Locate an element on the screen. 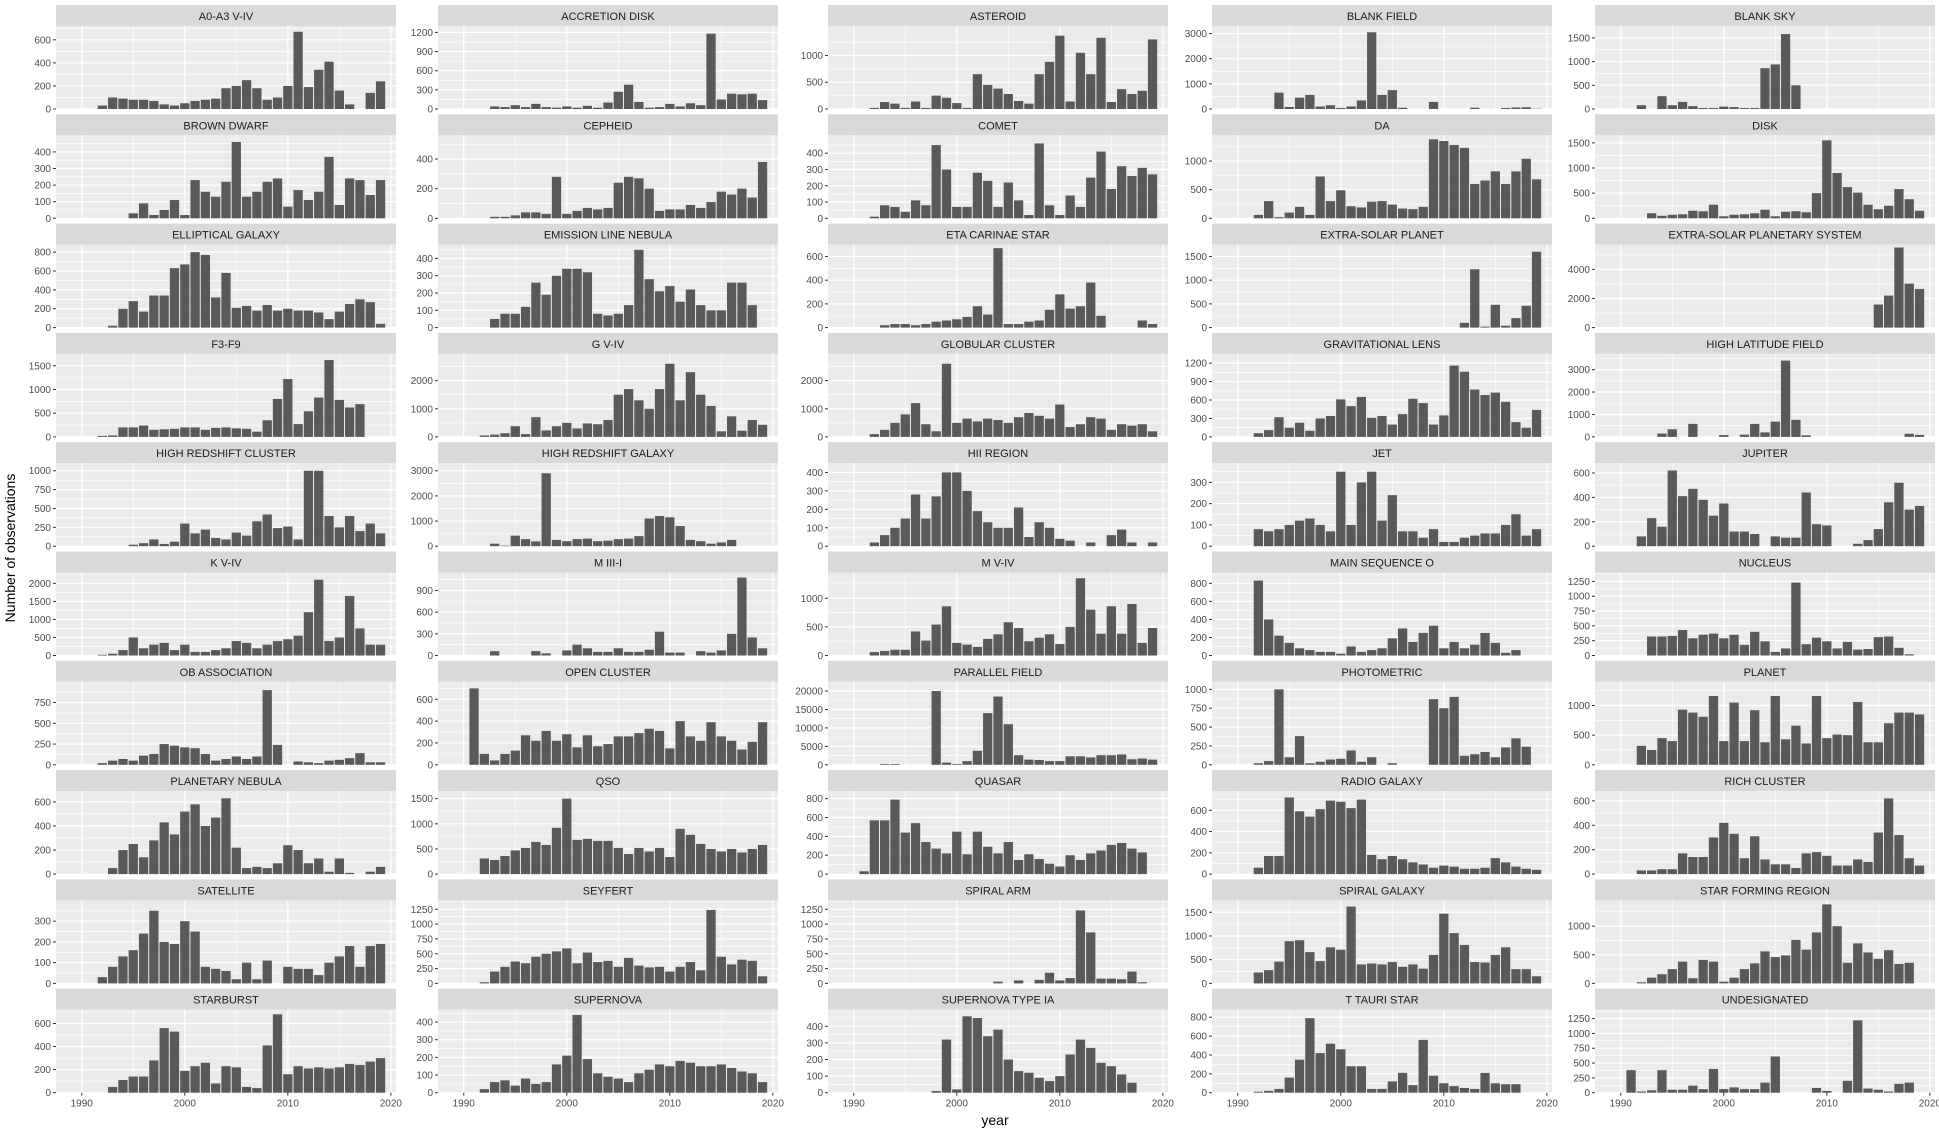  y-tick-label: 1250 is located at coordinates (1579, 582).